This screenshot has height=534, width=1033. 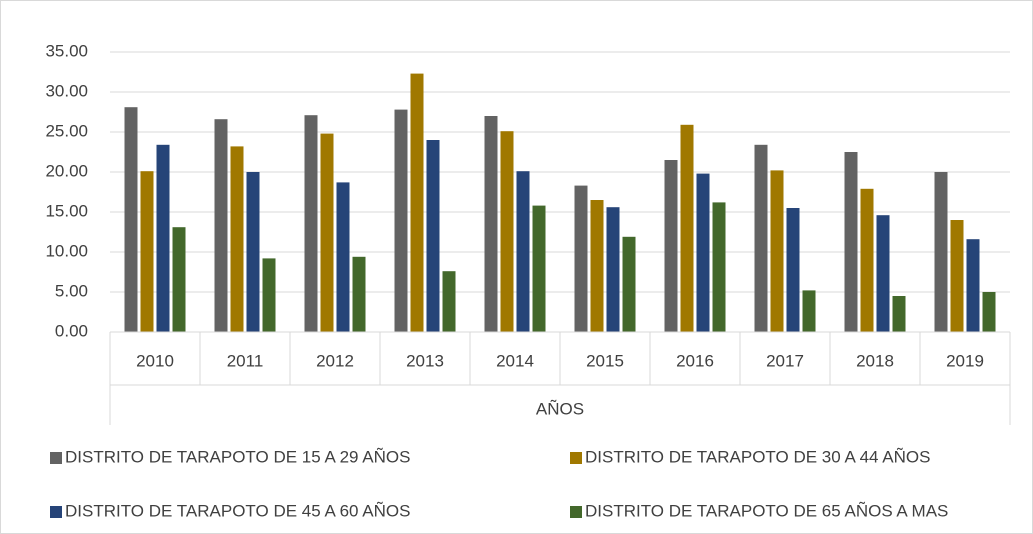 I want to click on x-tick-label: 2012, so click(x=335, y=360).